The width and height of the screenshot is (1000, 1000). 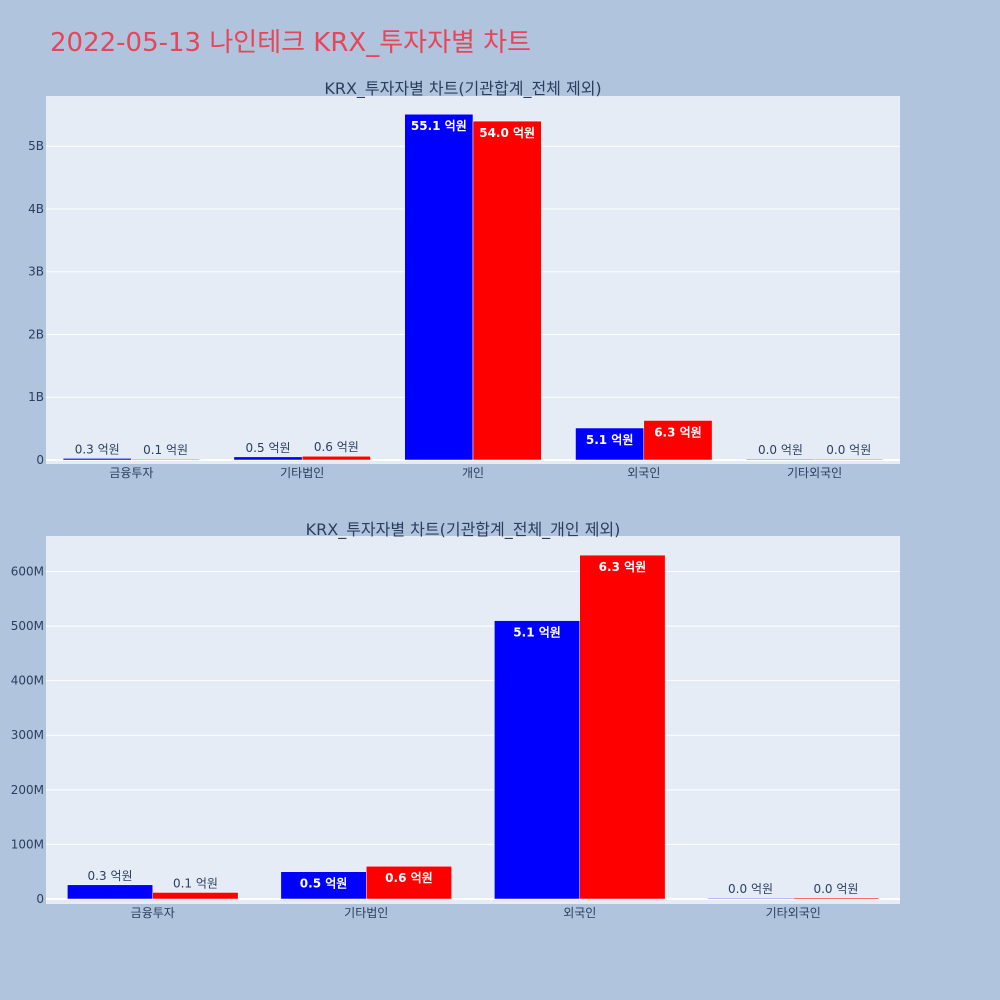 I want to click on data-label: 55.1 억원, so click(x=439, y=126).